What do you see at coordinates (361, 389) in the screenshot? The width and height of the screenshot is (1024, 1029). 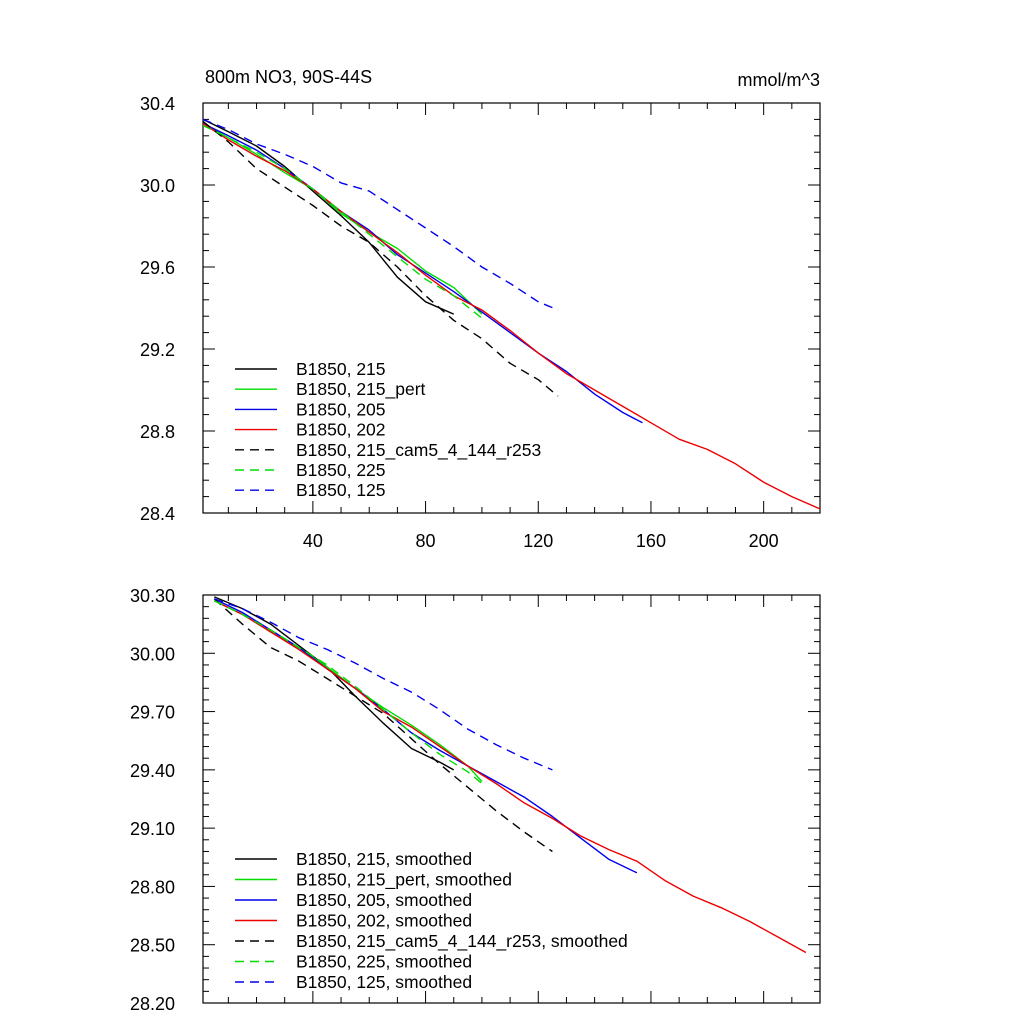 I see `legend-label: B1850, 215_pert` at bounding box center [361, 389].